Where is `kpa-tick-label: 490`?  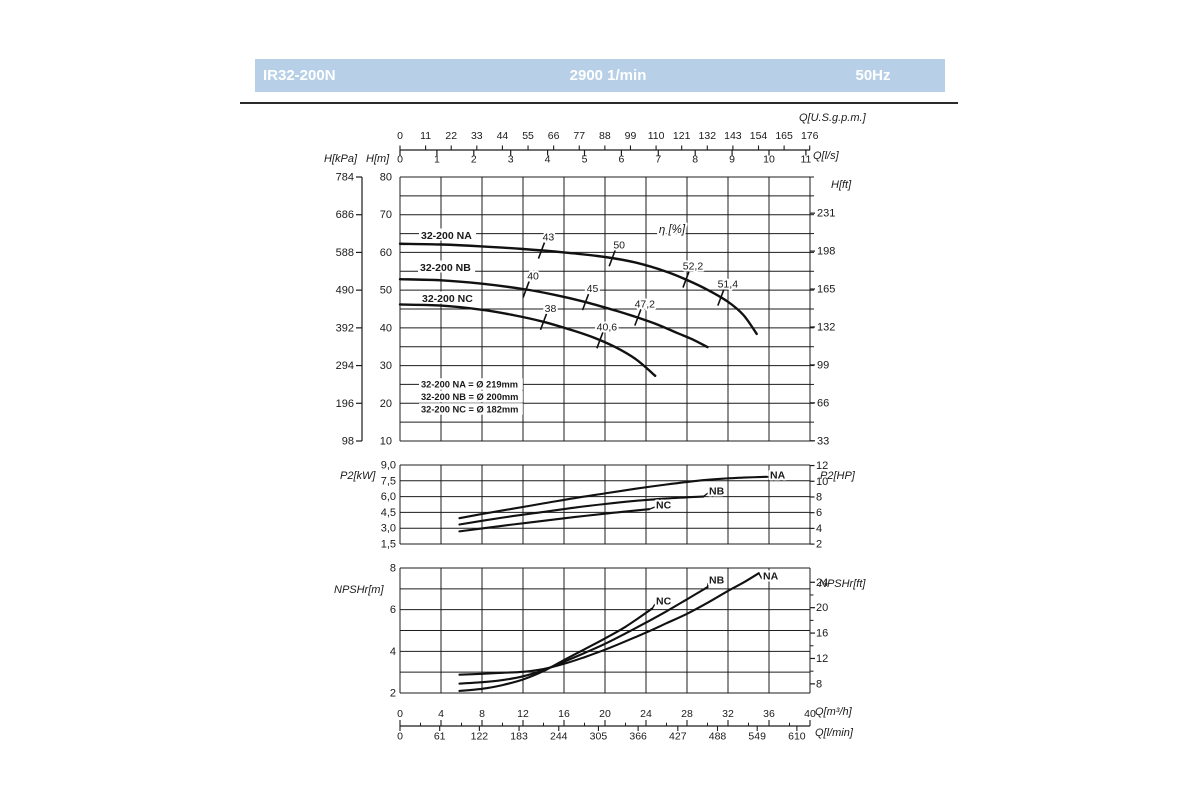
kpa-tick-label: 490 is located at coordinates (345, 291).